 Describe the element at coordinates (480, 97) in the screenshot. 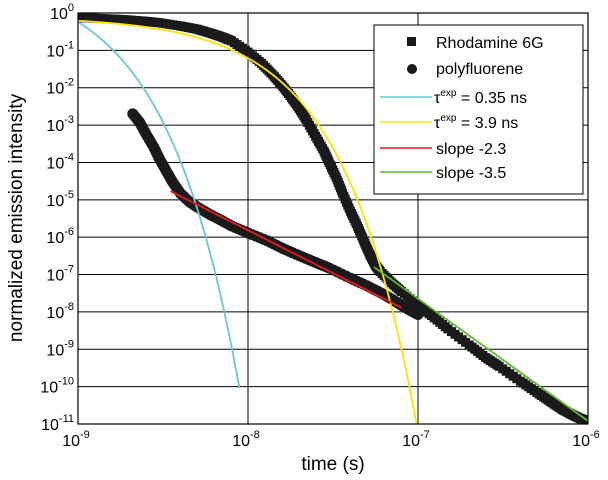

I see `legend-label-tau-035: τexp = 0.35 ns` at that location.